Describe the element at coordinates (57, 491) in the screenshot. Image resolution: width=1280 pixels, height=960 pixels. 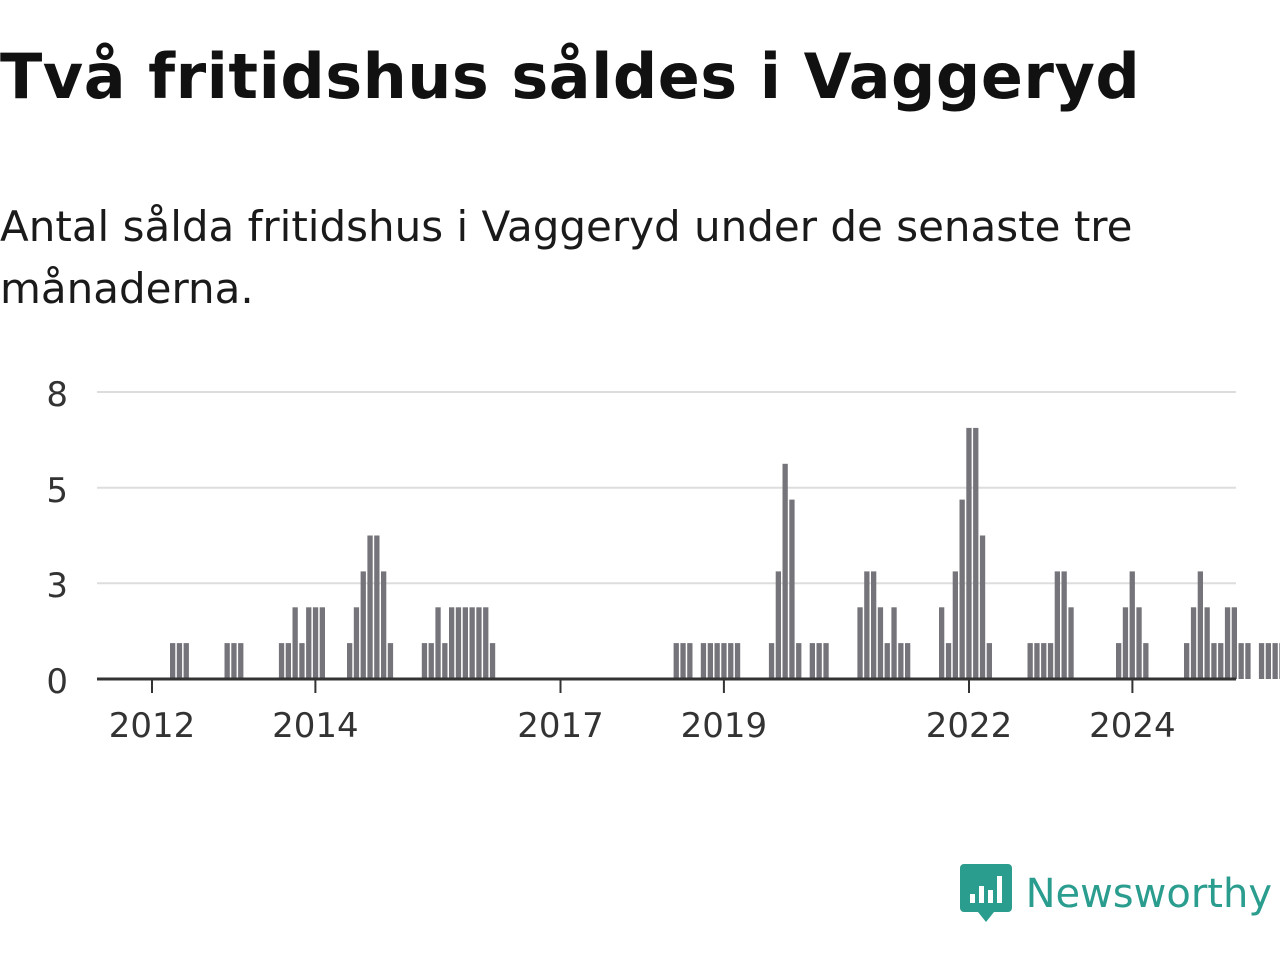
I see `y-tick-label: 5` at that location.